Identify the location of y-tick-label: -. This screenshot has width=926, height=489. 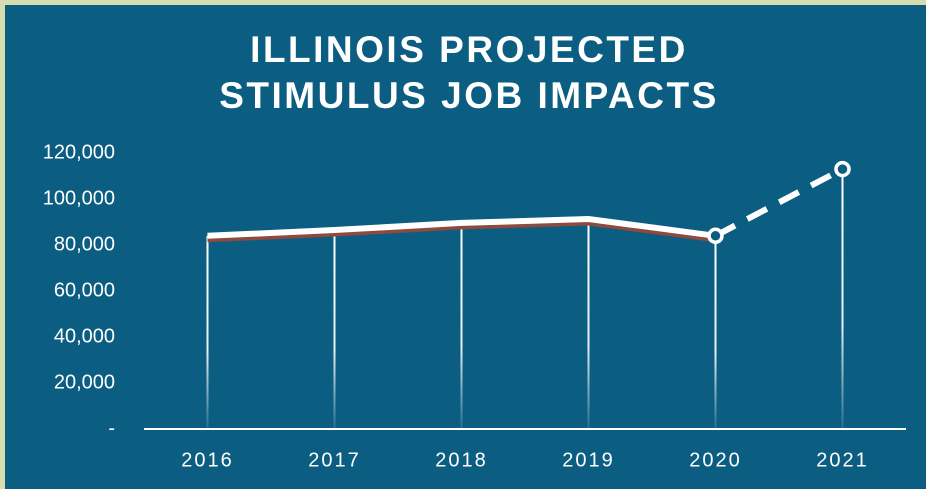
(111, 428).